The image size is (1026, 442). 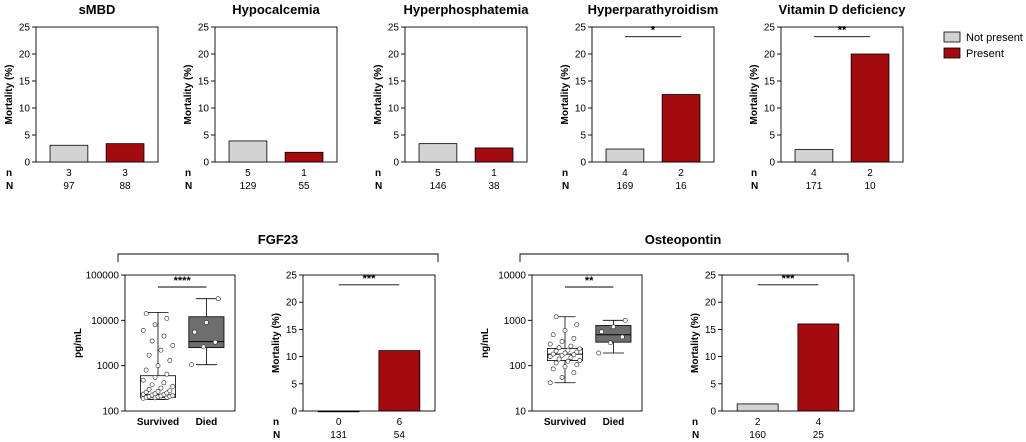 What do you see at coordinates (613, 336) in the screenshot?
I see `box-died` at bounding box center [613, 336].